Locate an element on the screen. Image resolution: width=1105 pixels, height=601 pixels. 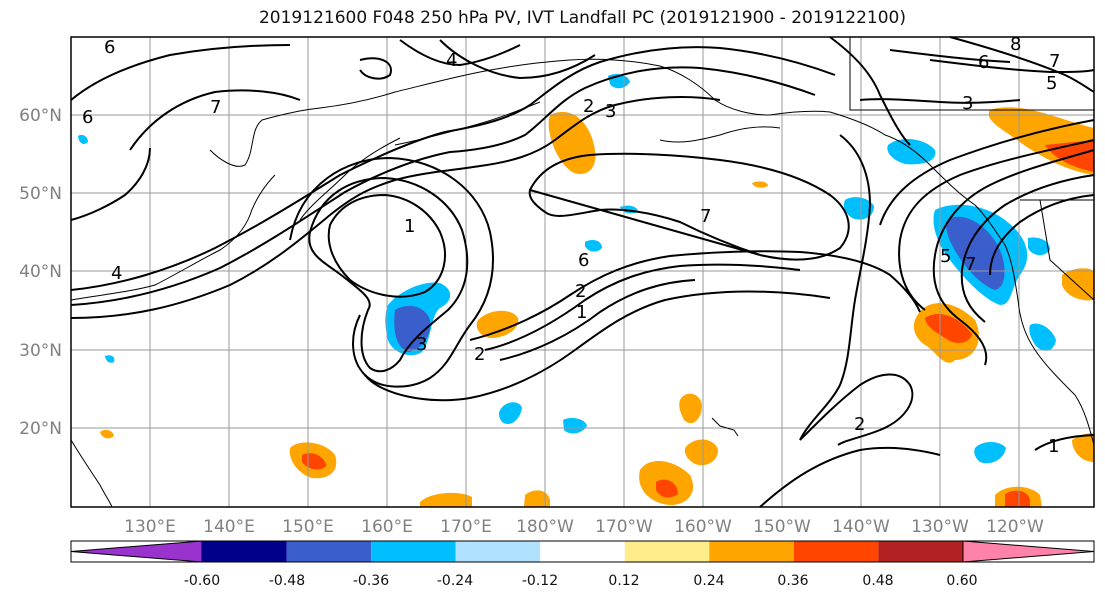
colorbar-label: -0.48 is located at coordinates (287, 581).